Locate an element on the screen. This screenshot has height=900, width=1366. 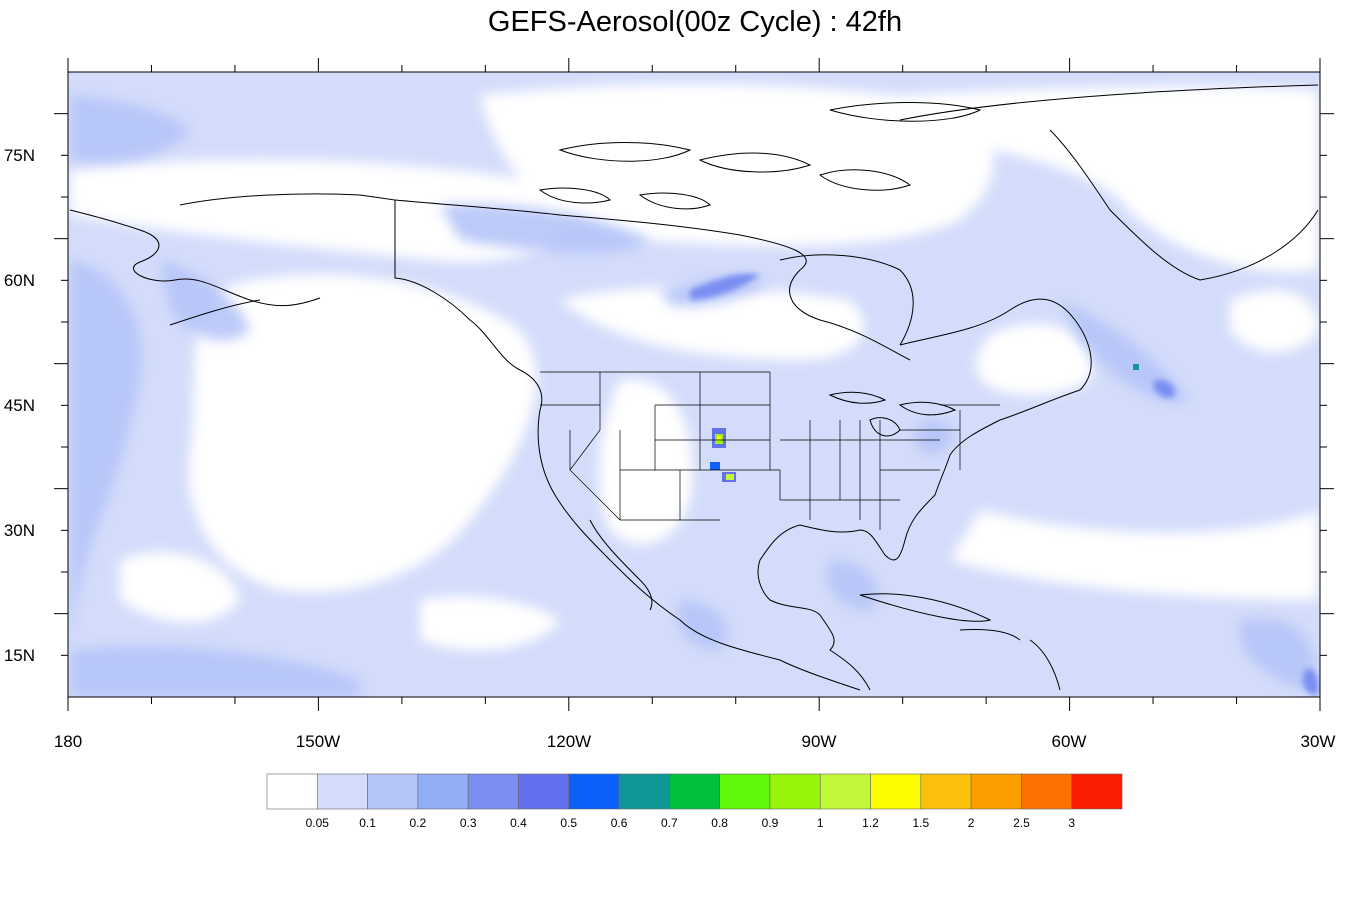
lat-label-15n: 15N is located at coordinates (19, 655).